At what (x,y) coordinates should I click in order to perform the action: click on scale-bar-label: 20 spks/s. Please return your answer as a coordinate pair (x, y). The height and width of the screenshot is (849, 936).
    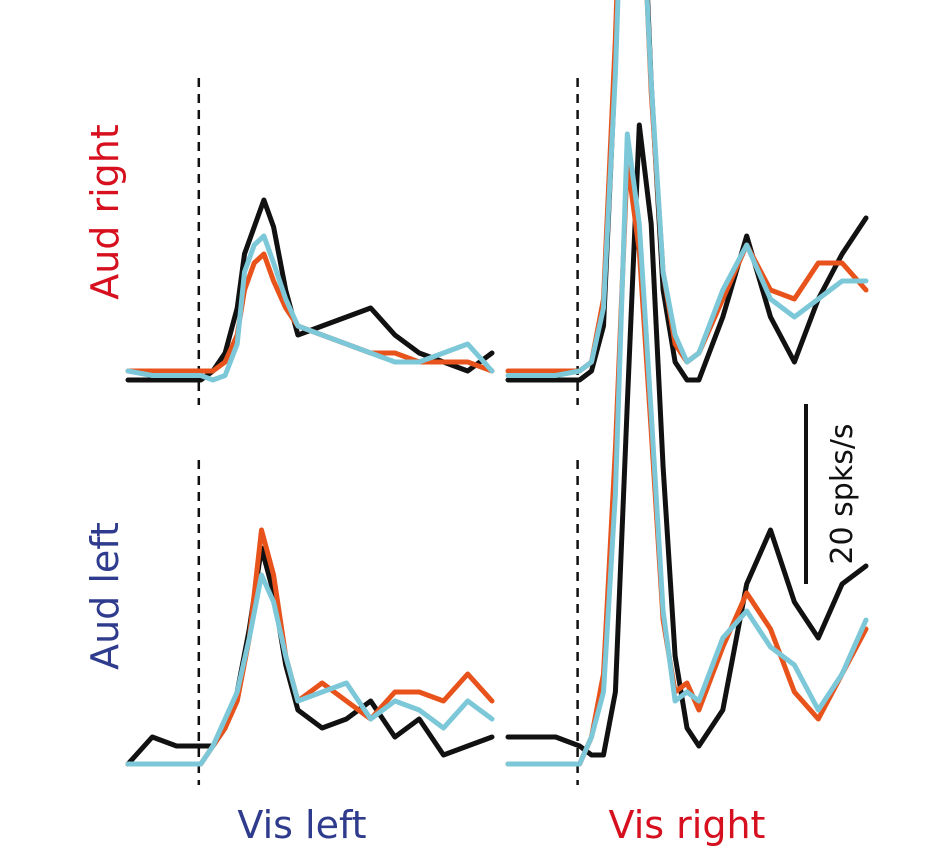
    Looking at the image, I should click on (842, 493).